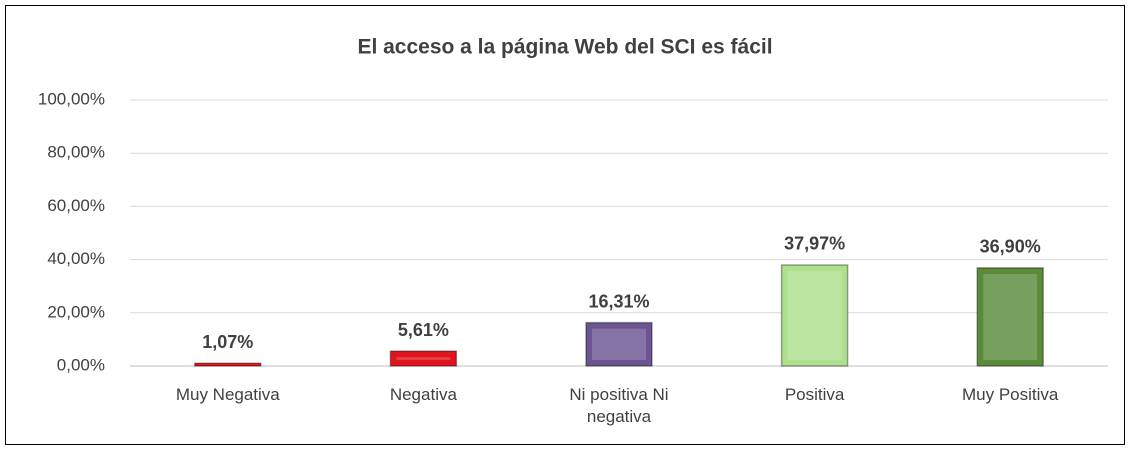 Image resolution: width=1130 pixels, height=450 pixels. What do you see at coordinates (814, 244) in the screenshot?
I see `value-label: 37,97%` at bounding box center [814, 244].